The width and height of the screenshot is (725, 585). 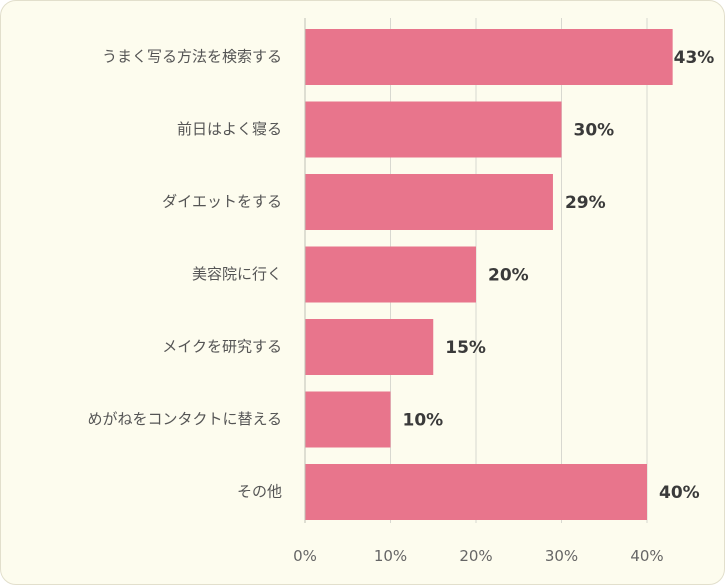 What do you see at coordinates (679, 493) in the screenshot?
I see `data-label: 40%` at bounding box center [679, 493].